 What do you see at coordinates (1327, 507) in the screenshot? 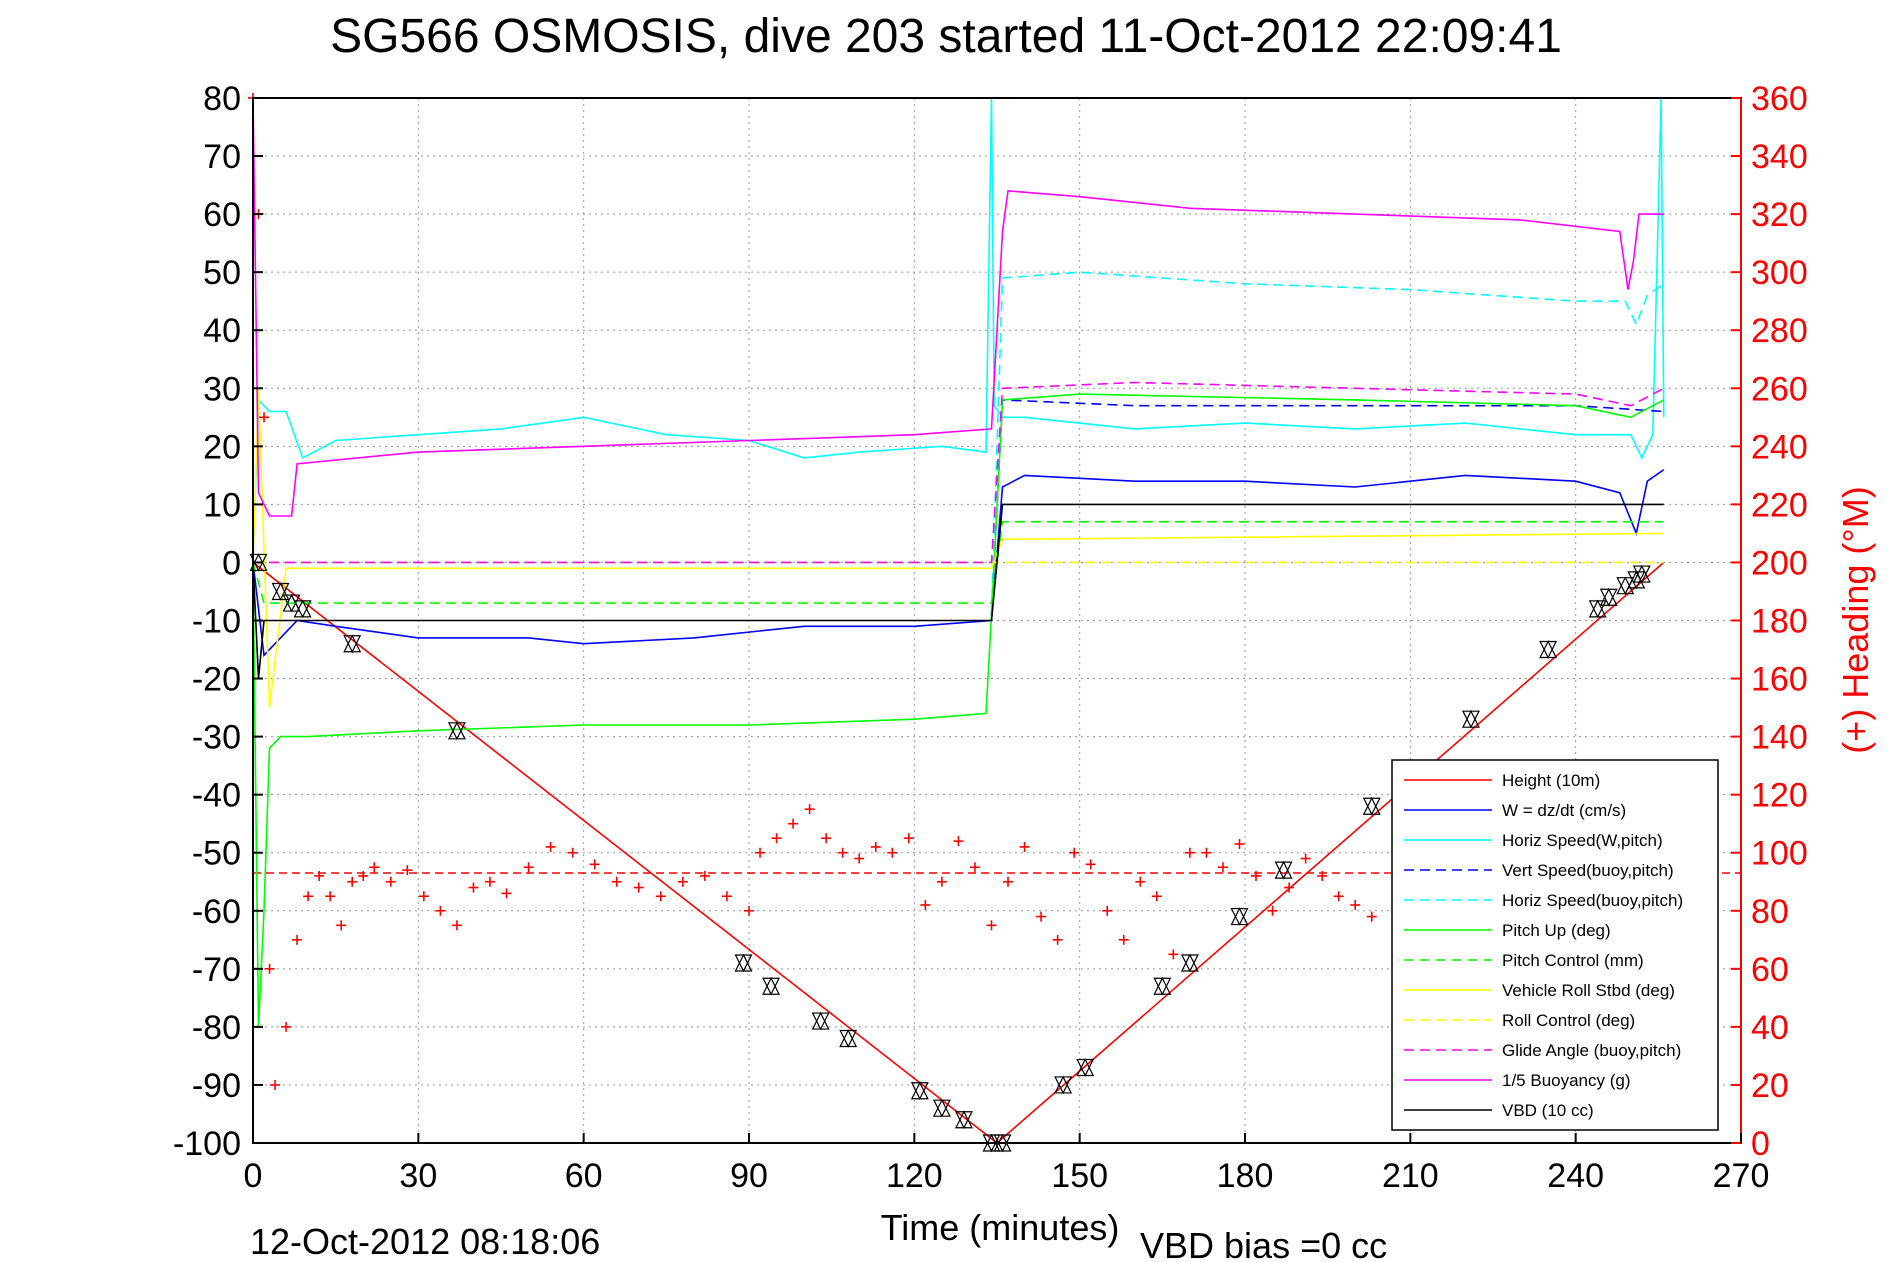
I see `series-vert-speed-buoy-pitch` at bounding box center [1327, 507].